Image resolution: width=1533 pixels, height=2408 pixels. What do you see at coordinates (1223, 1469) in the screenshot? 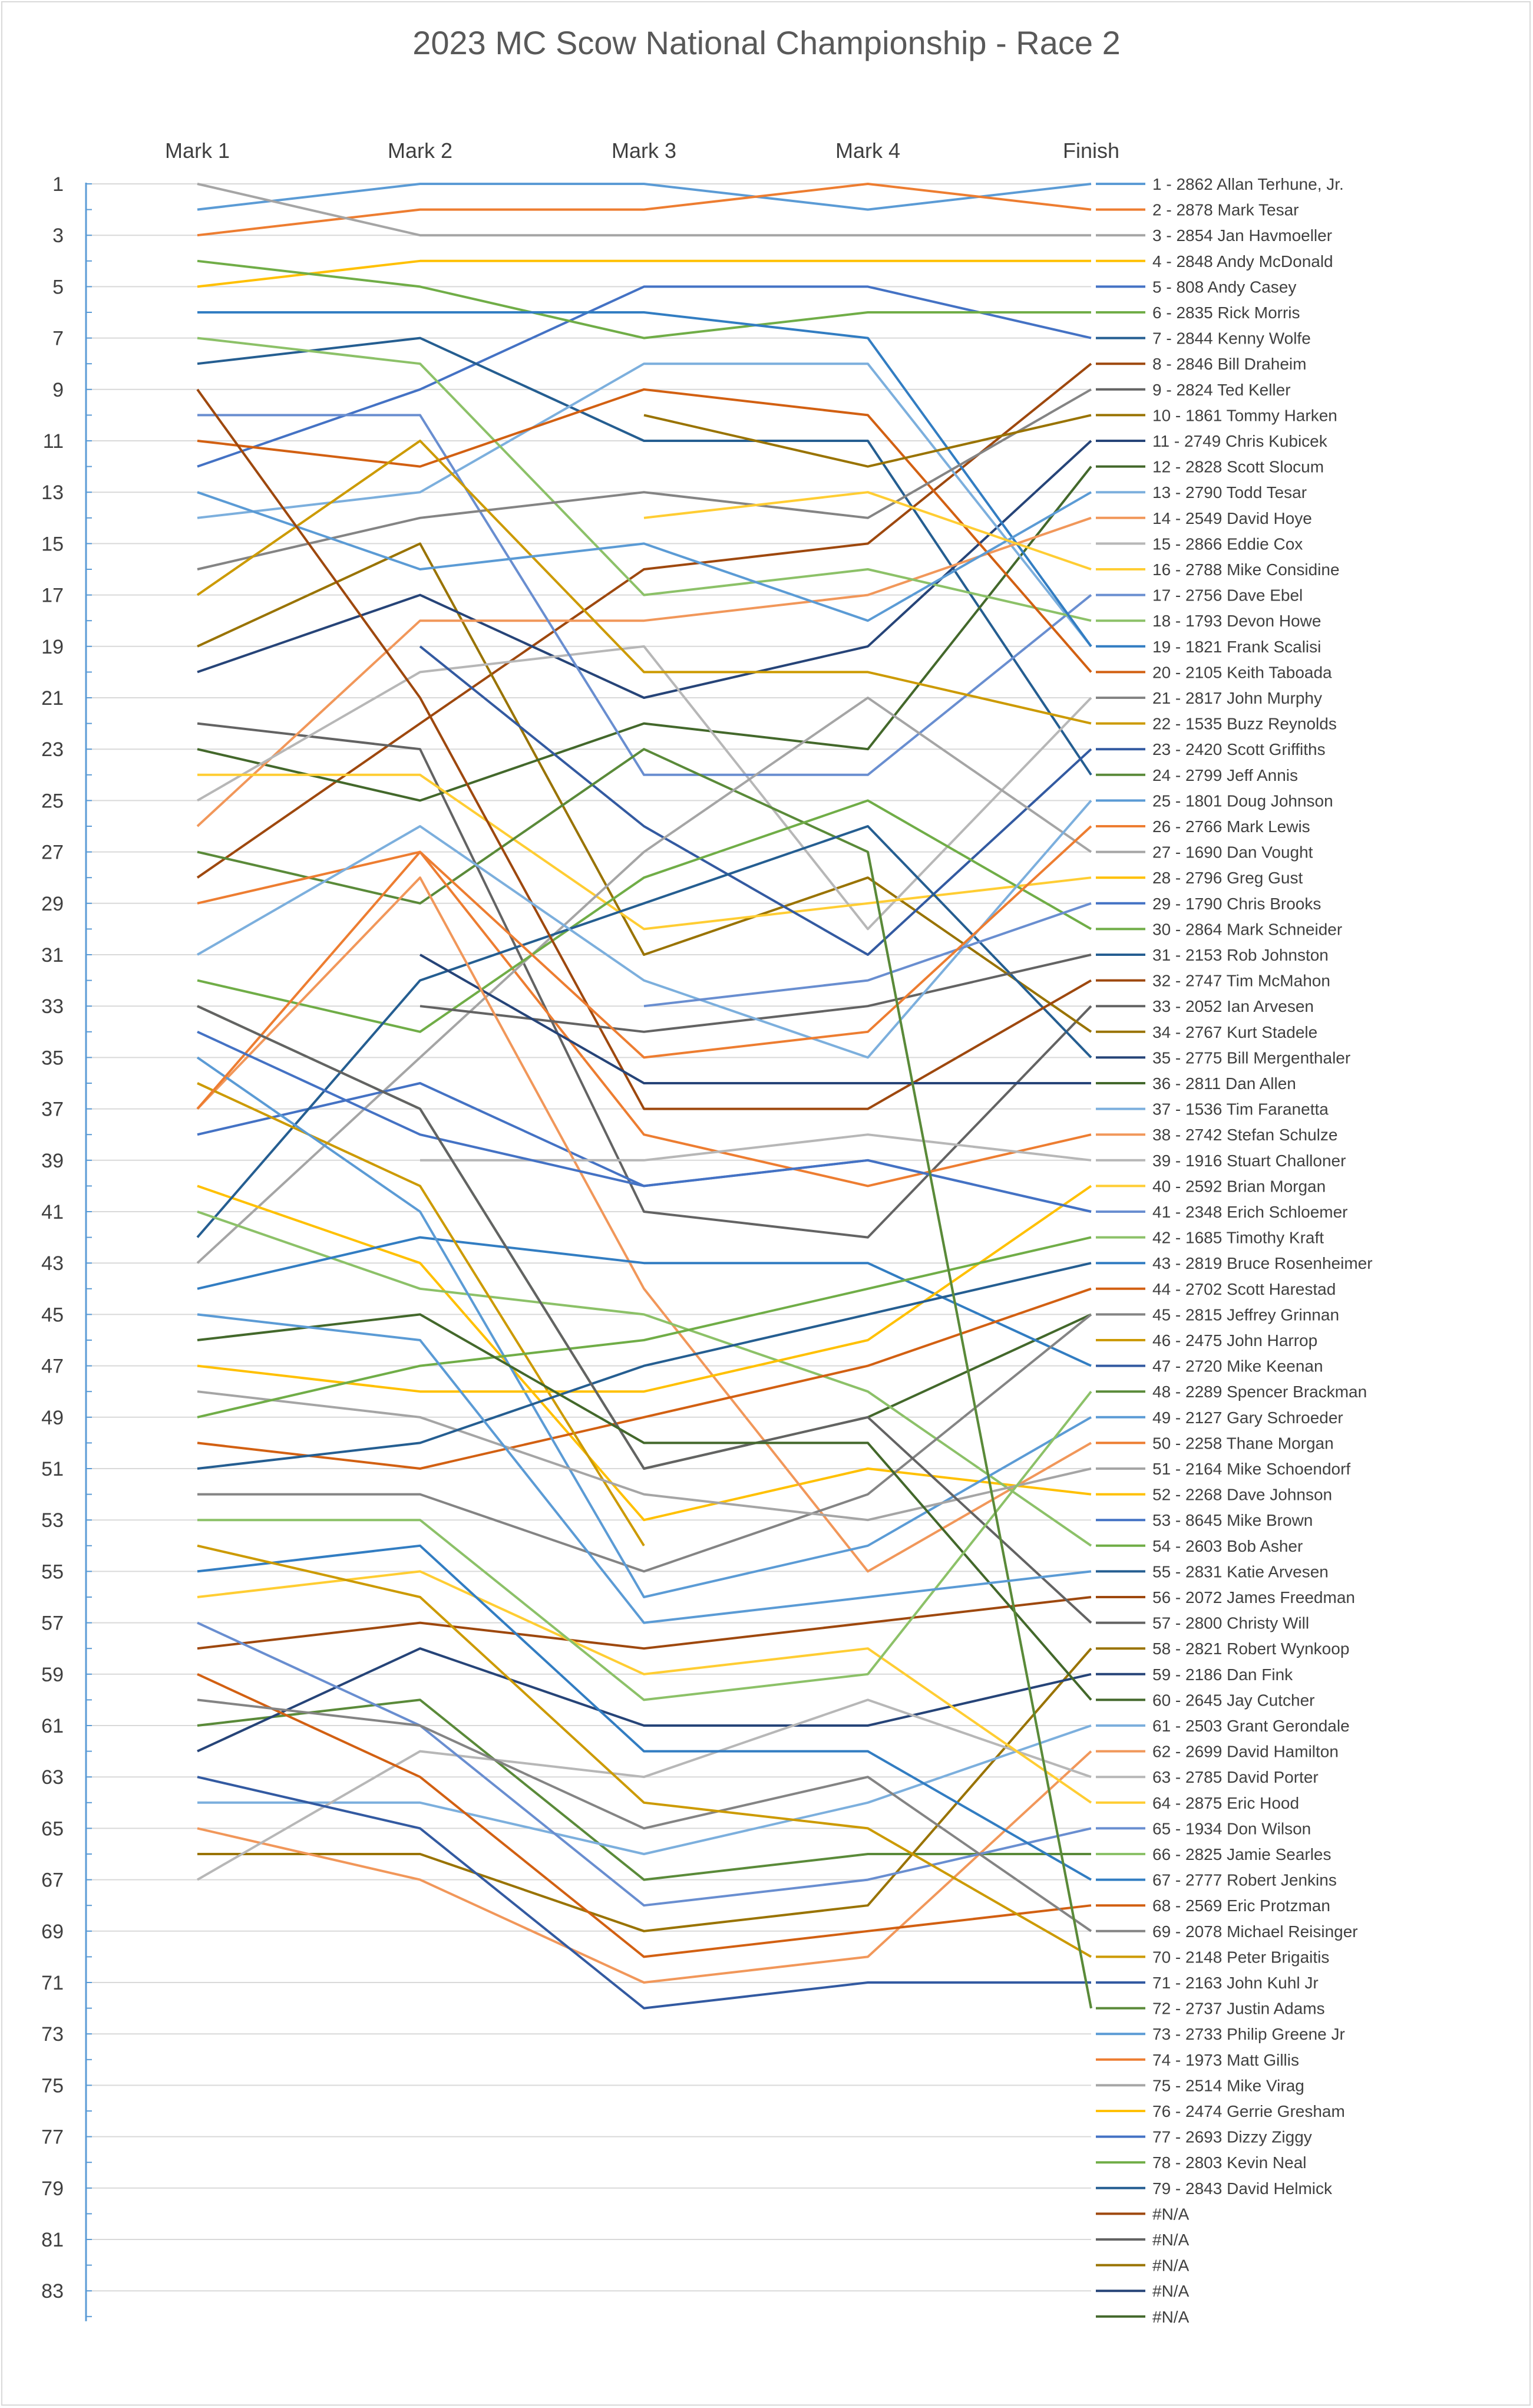
I see `legend-item: 51 - 2164 Mike Schoendorf` at bounding box center [1223, 1469].